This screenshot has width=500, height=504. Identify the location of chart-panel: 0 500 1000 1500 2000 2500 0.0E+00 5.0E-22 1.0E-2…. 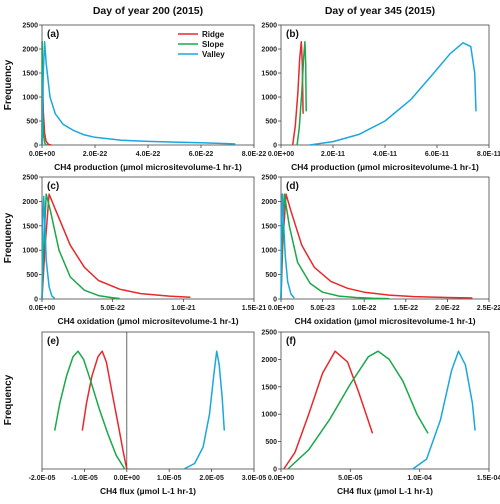
(144, 251).